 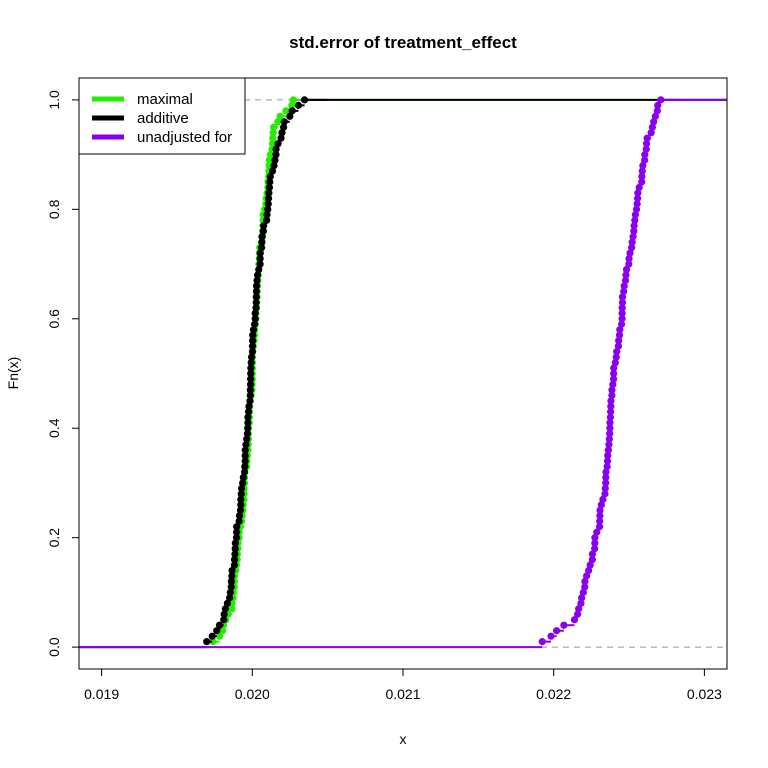 I want to click on legend: maximal additive unadjusted for, so click(x=162, y=116).